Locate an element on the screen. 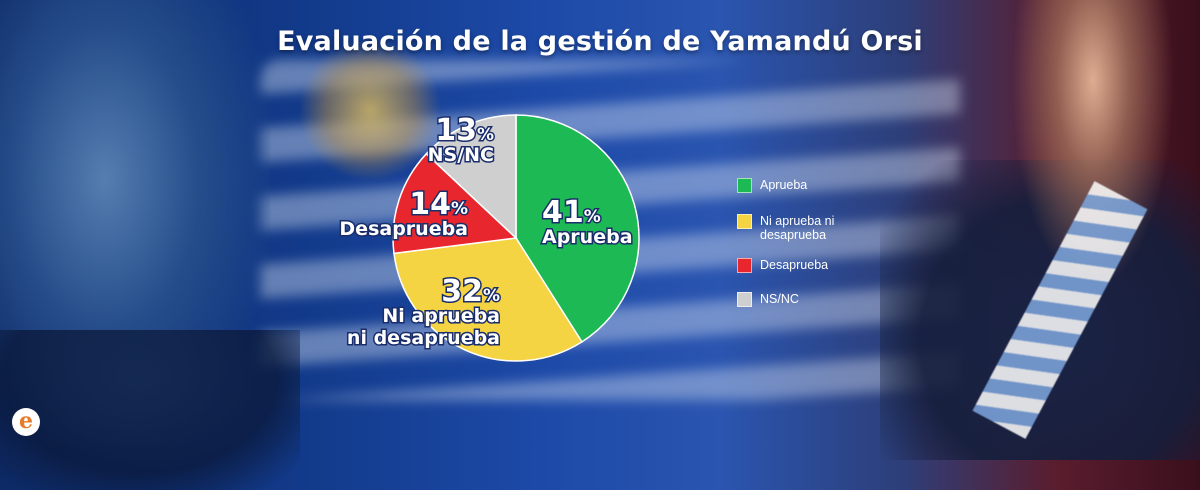 The width and height of the screenshot is (1200, 490). brand-logo: e is located at coordinates (26, 422).